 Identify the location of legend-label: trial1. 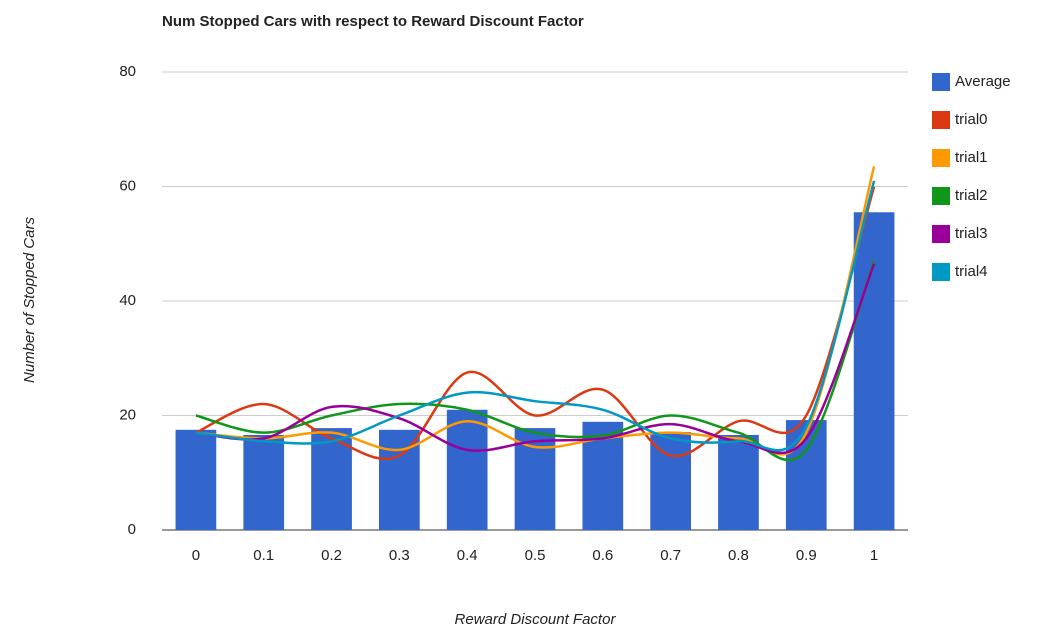
(971, 157).